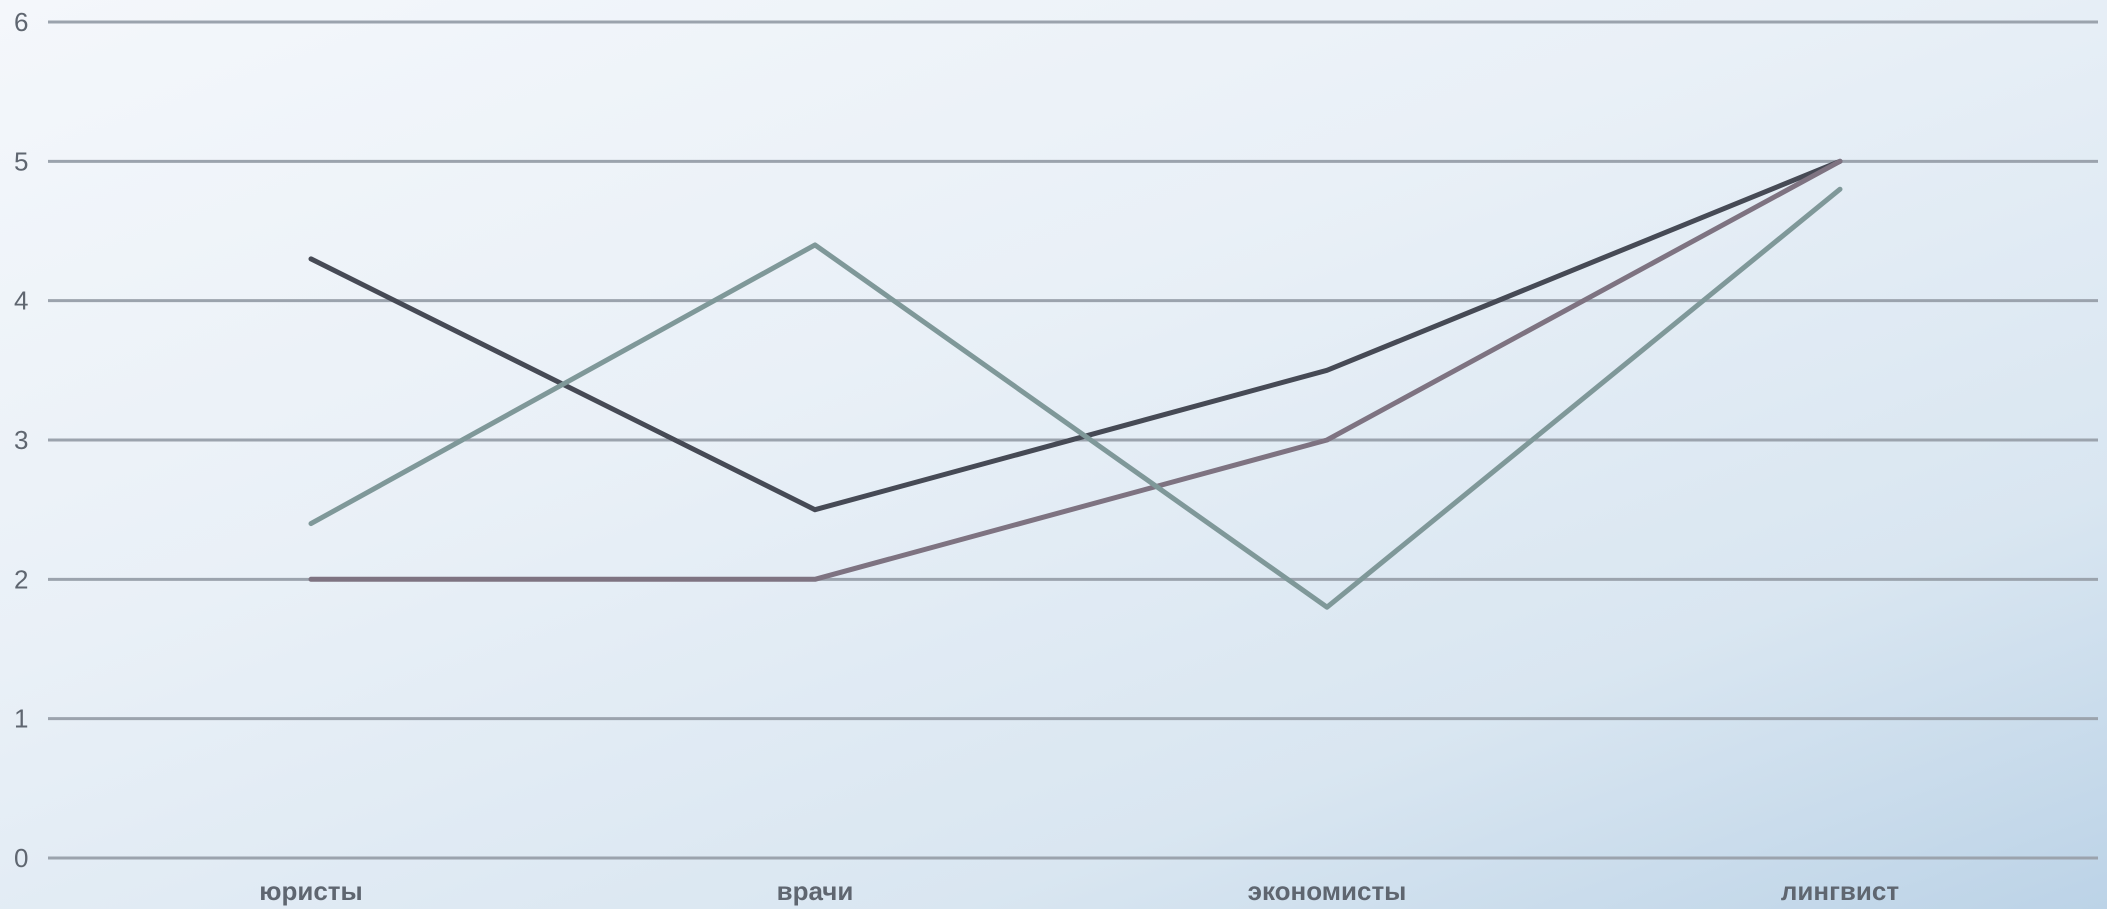  What do you see at coordinates (21, 161) in the screenshot?
I see `y-tick-label: 5` at bounding box center [21, 161].